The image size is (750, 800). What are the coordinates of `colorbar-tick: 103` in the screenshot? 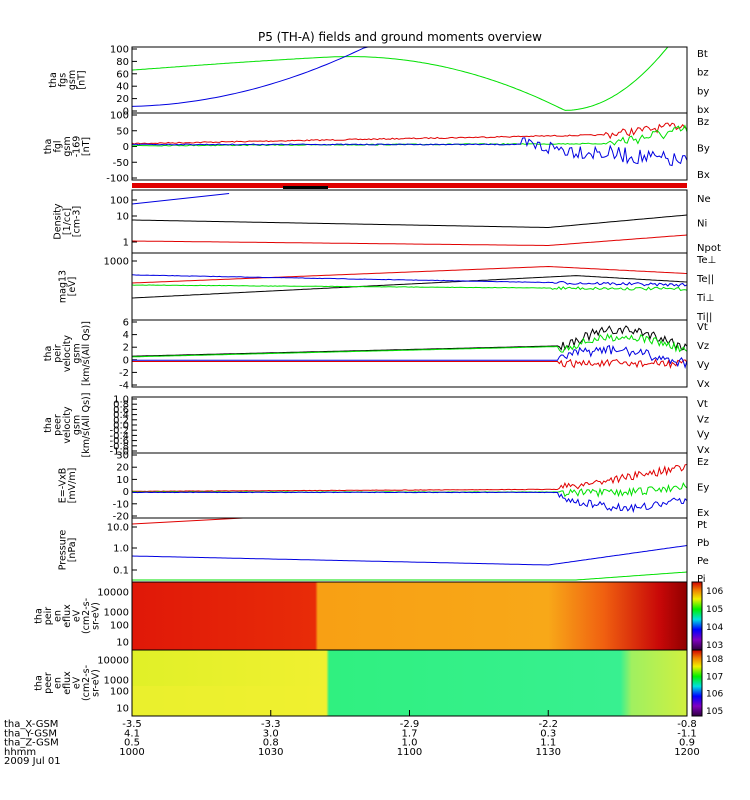 It's located at (714, 646).